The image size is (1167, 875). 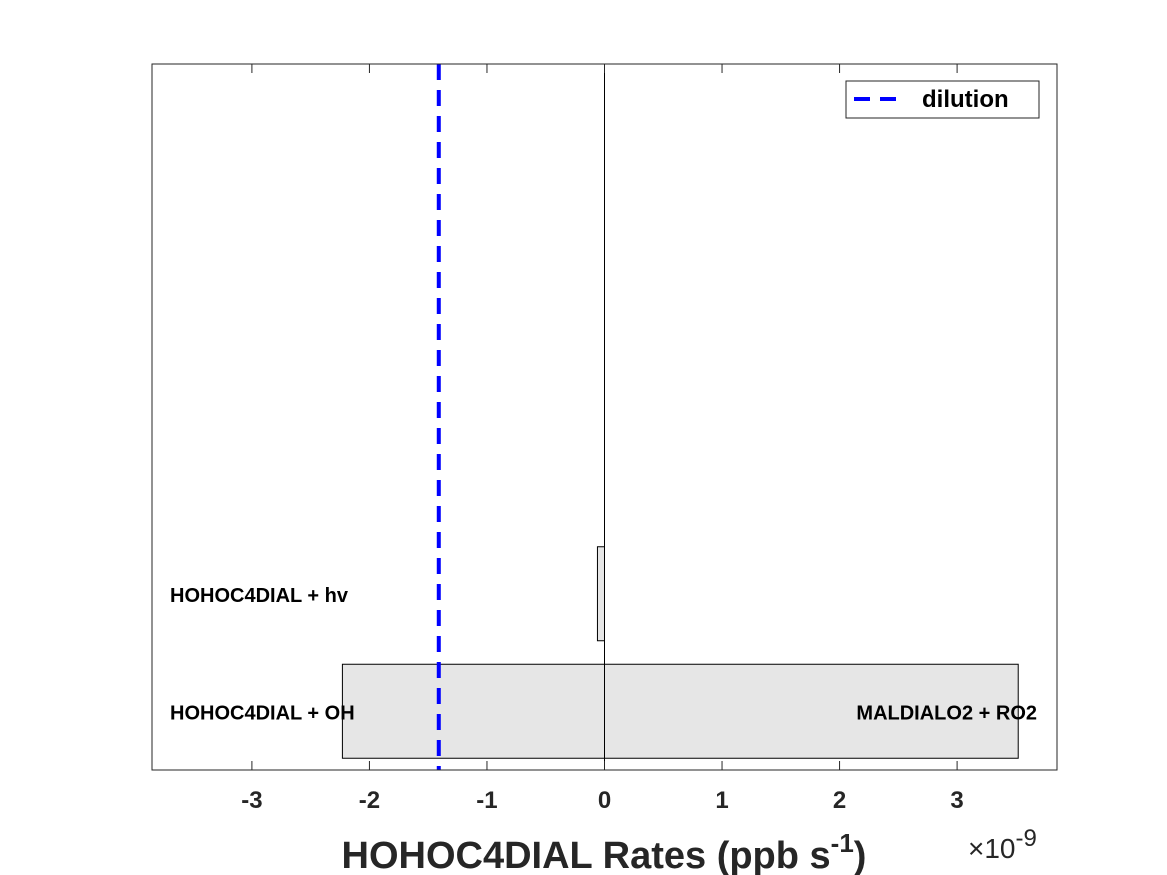 What do you see at coordinates (956, 800) in the screenshot?
I see `x-tick-label-6: 3` at bounding box center [956, 800].